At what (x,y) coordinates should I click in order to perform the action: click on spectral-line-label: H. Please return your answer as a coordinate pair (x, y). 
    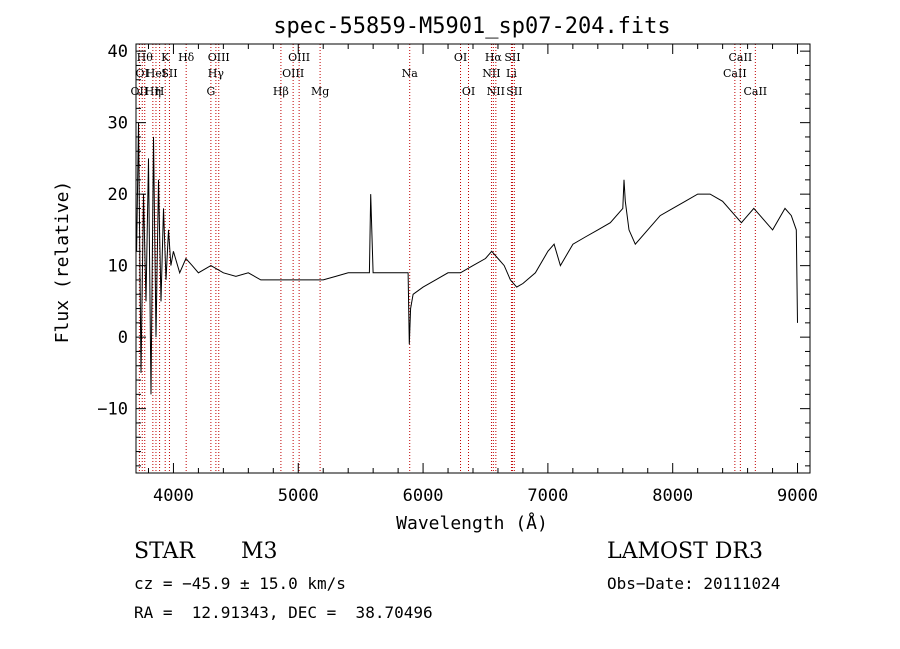
    Looking at the image, I should click on (160, 91).